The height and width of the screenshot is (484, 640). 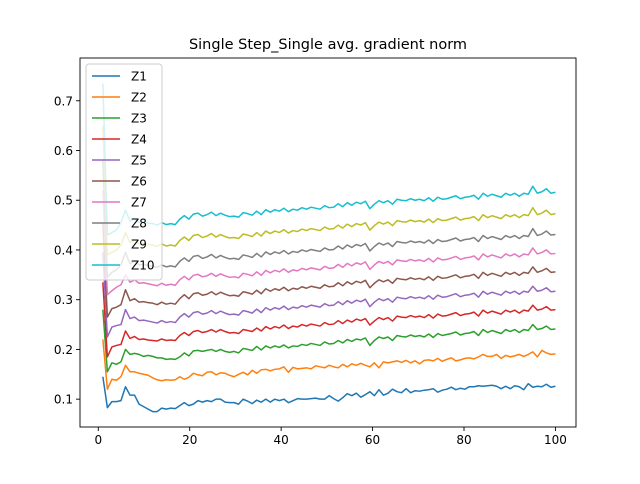 What do you see at coordinates (98, 440) in the screenshot?
I see `x-tick-label: 0` at bounding box center [98, 440].